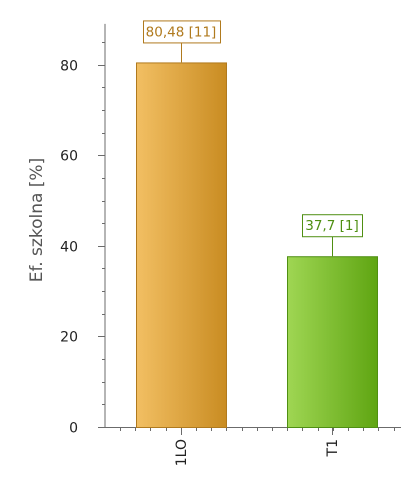 This screenshot has width=401, height=489. I want to click on y-tick-label: 20, so click(69, 338).